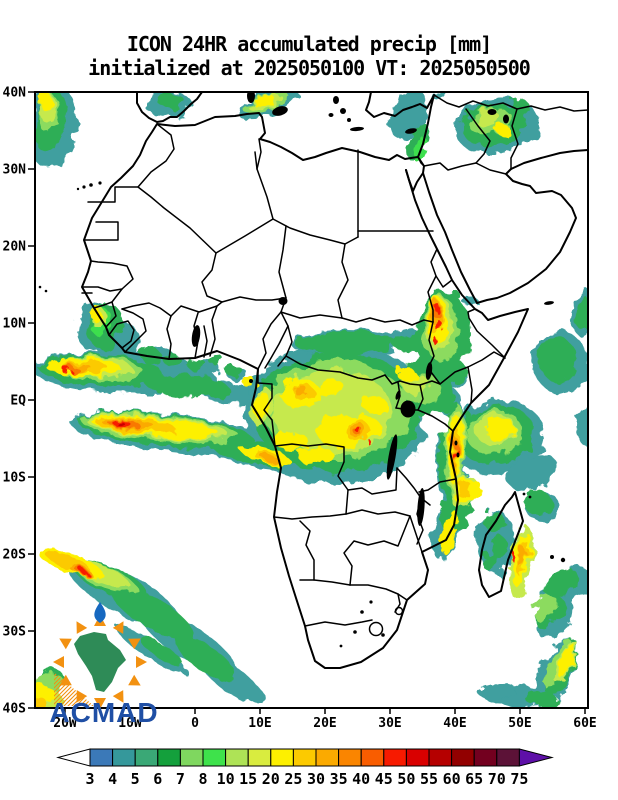 This screenshot has height=800, width=618. I want to click on lon-label-20E: 20E, so click(324, 723).